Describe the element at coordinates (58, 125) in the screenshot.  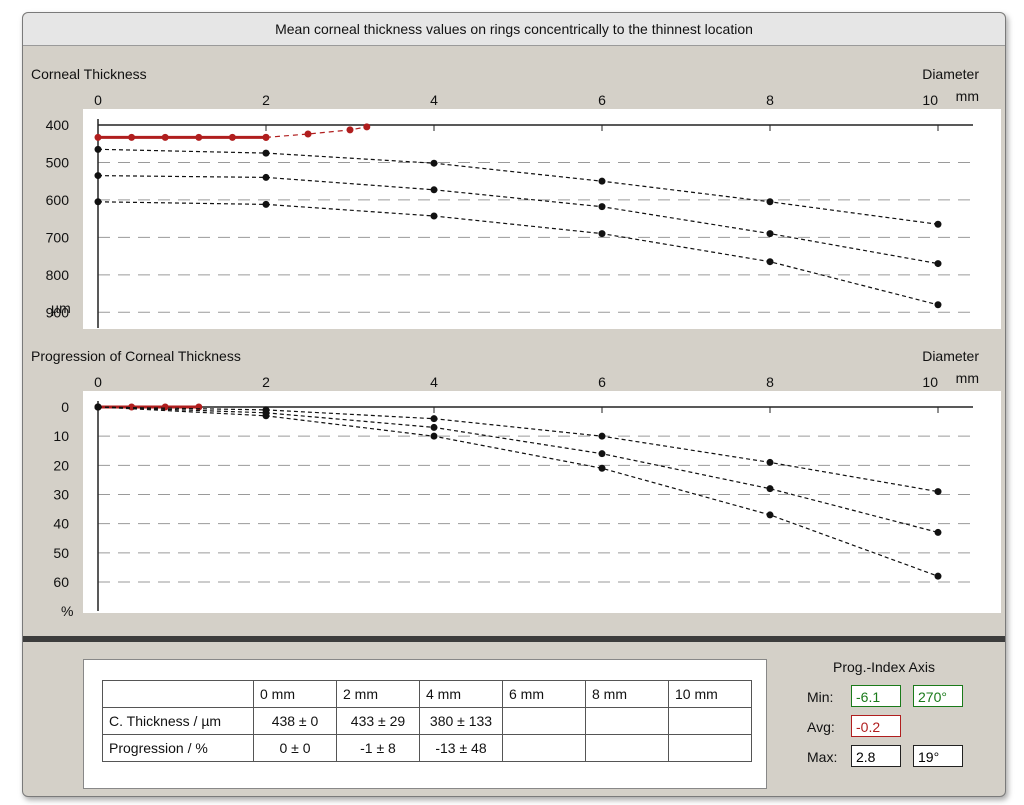
I see `y-tick-label: 400` at that location.